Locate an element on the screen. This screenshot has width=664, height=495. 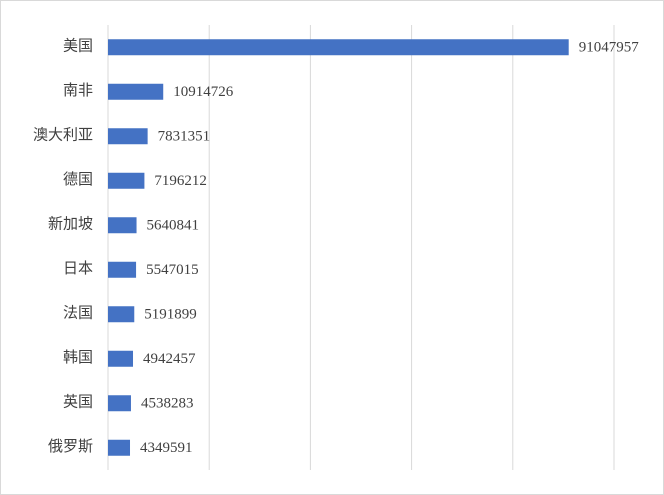
y-tick-label: 南非 is located at coordinates (78, 90).